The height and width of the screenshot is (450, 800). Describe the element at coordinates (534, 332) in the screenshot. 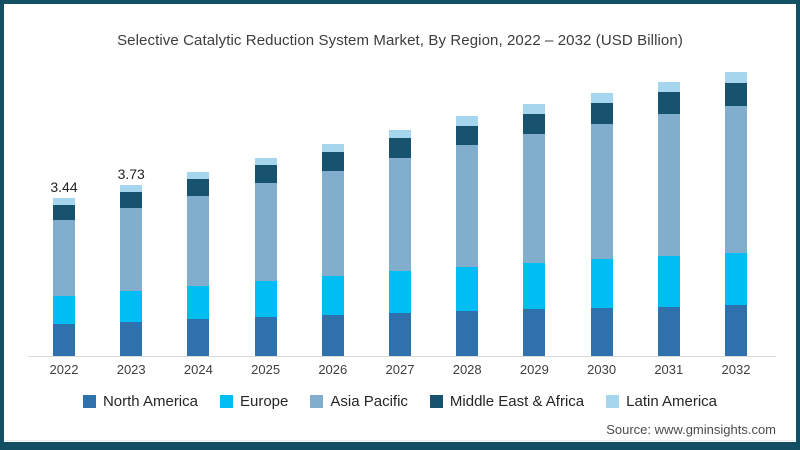

I see `segment-north-america-2029` at that location.